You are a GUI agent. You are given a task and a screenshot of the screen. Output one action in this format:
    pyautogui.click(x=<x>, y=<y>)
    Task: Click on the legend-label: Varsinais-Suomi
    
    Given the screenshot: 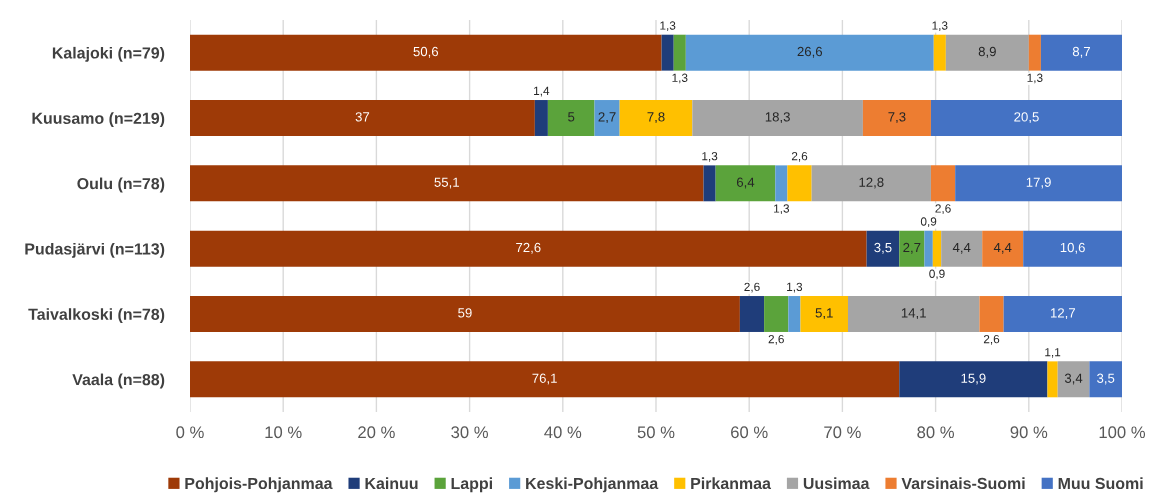 What is the action you would take?
    pyautogui.click(x=963, y=483)
    